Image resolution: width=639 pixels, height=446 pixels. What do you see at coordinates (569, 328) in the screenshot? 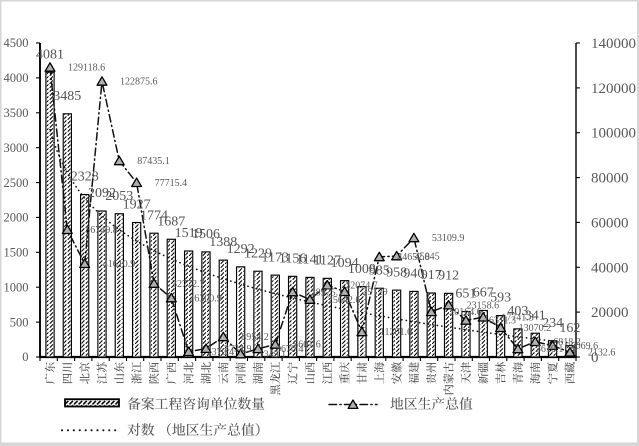
I see `svg-text: 162` at bounding box center [569, 328].